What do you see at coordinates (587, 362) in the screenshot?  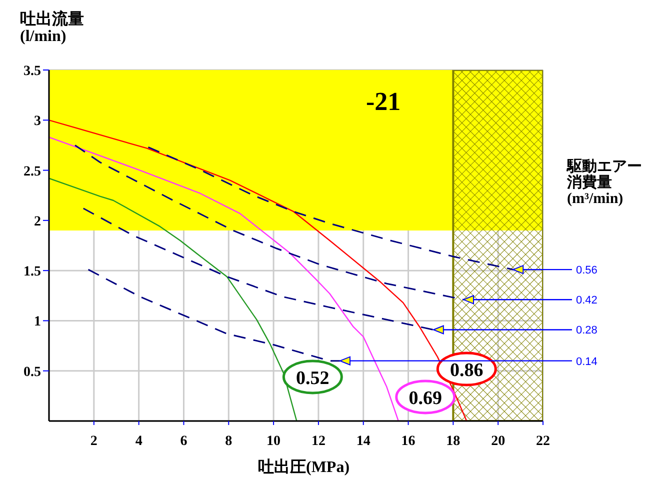 I see `text: 0.14` at bounding box center [587, 362].